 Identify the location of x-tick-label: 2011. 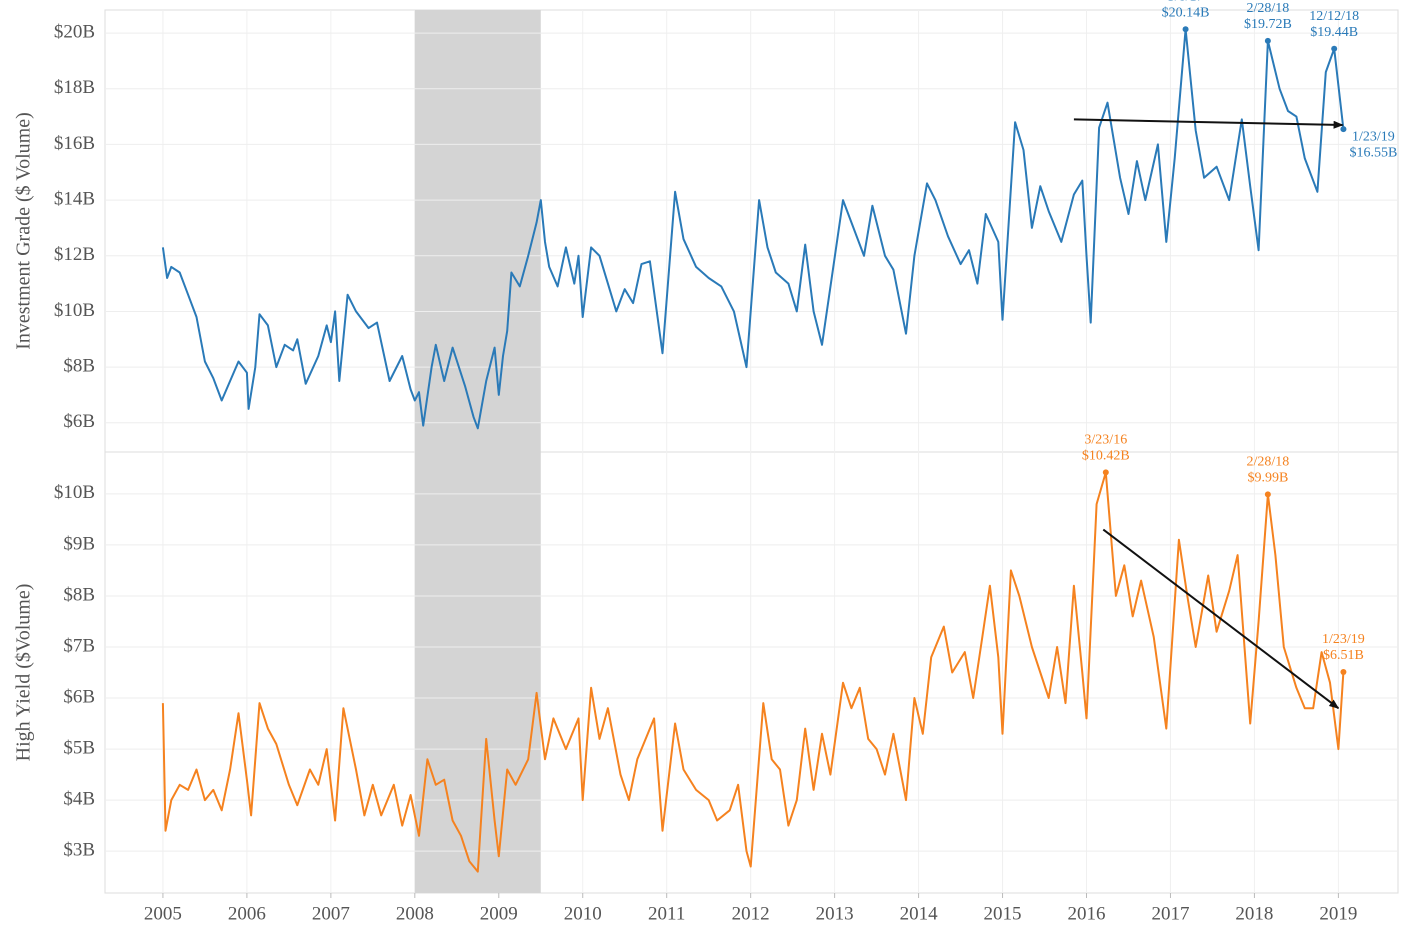
(666, 913).